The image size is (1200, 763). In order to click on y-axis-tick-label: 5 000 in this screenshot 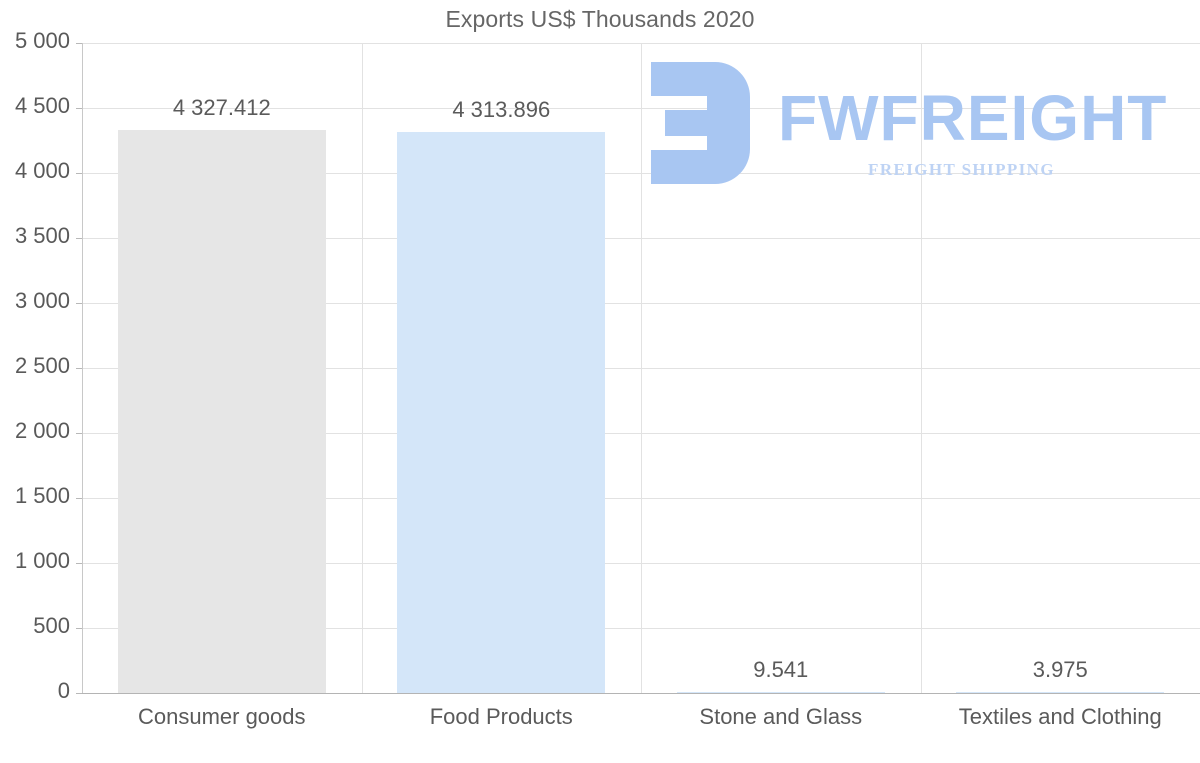, I will do `click(42, 40)`.